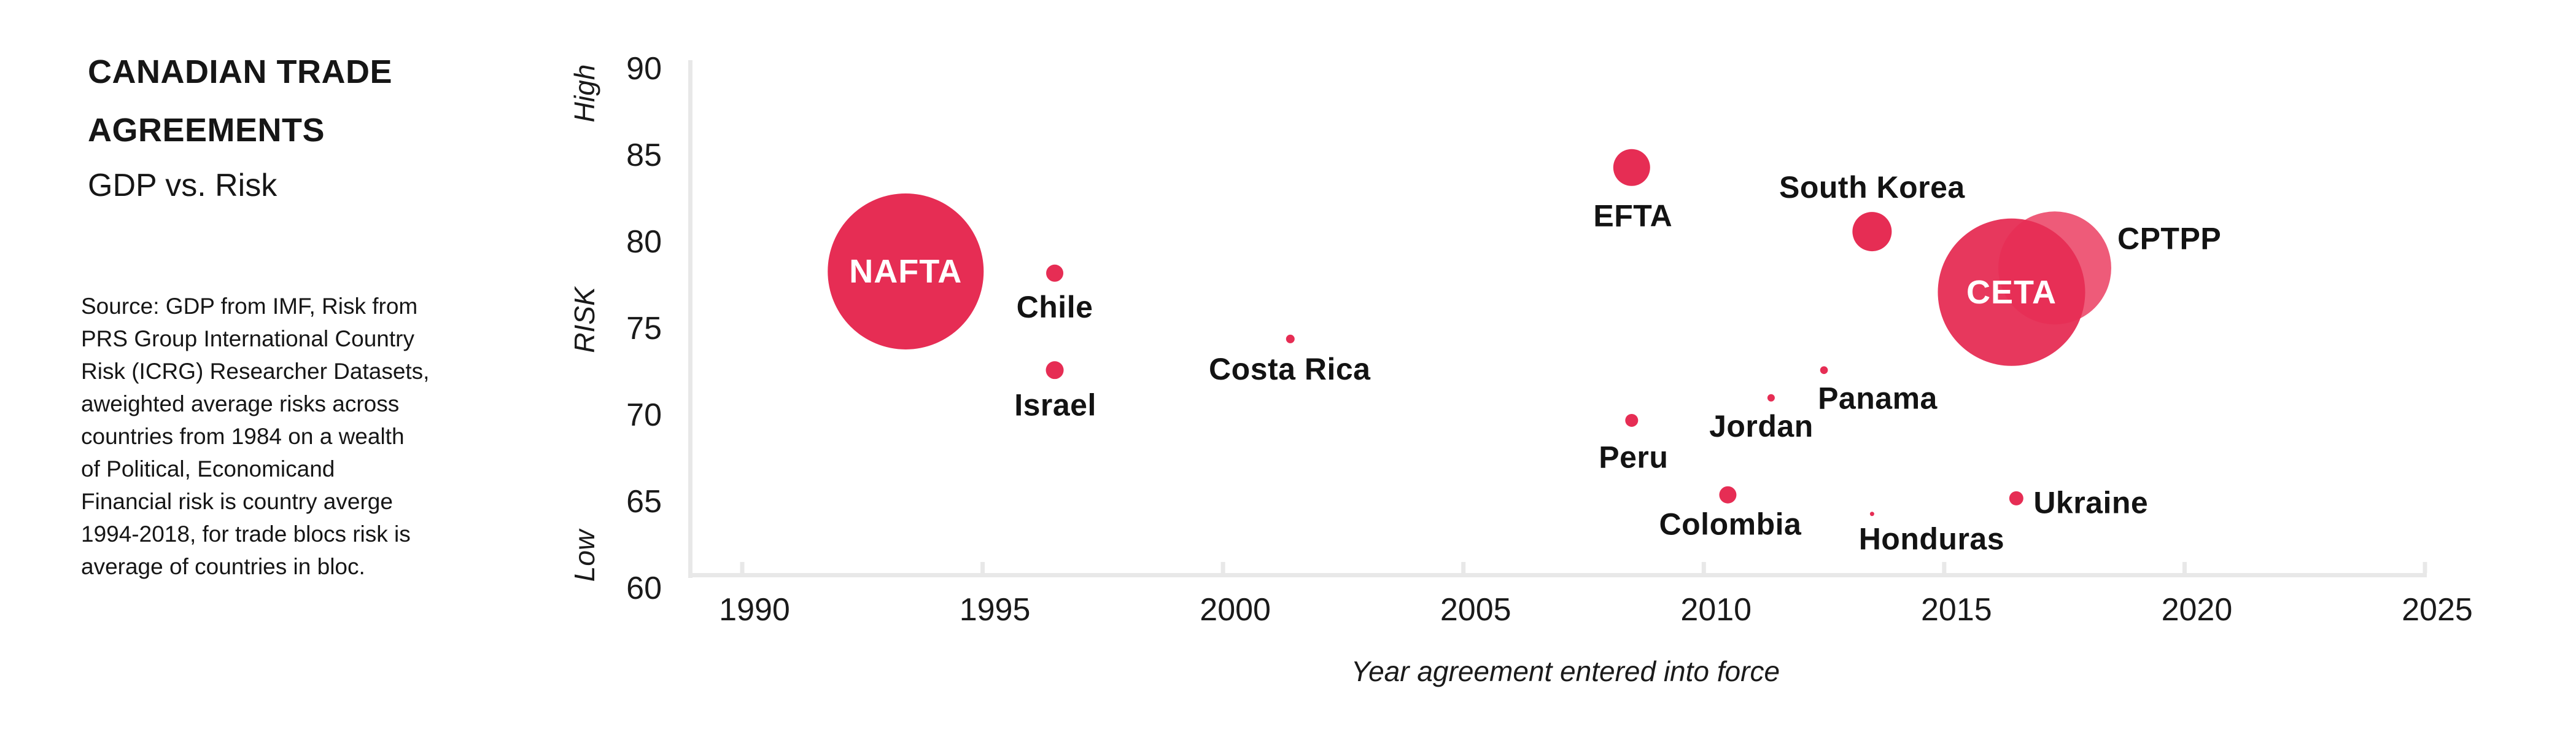  Describe the element at coordinates (1771, 398) in the screenshot. I see `bubble-jordan` at that location.